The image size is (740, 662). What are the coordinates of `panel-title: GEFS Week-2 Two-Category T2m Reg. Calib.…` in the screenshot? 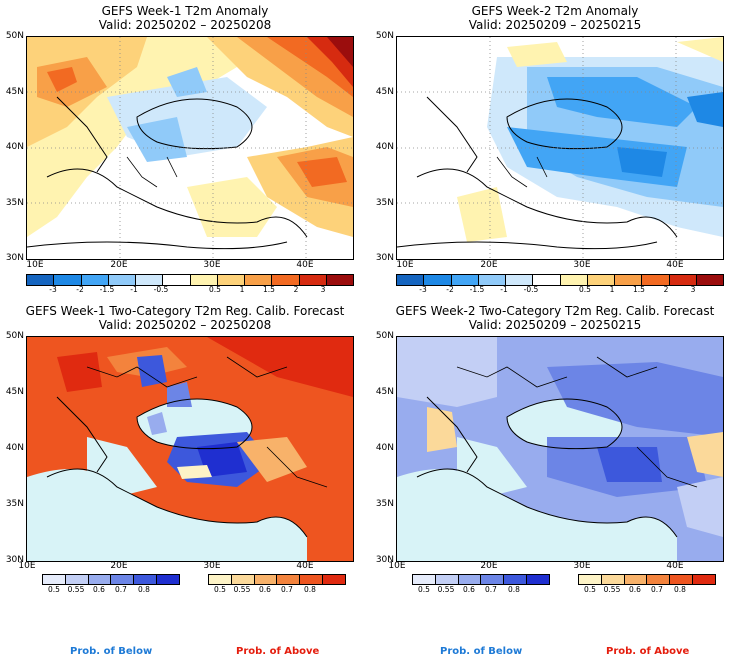 It's located at (555, 311).